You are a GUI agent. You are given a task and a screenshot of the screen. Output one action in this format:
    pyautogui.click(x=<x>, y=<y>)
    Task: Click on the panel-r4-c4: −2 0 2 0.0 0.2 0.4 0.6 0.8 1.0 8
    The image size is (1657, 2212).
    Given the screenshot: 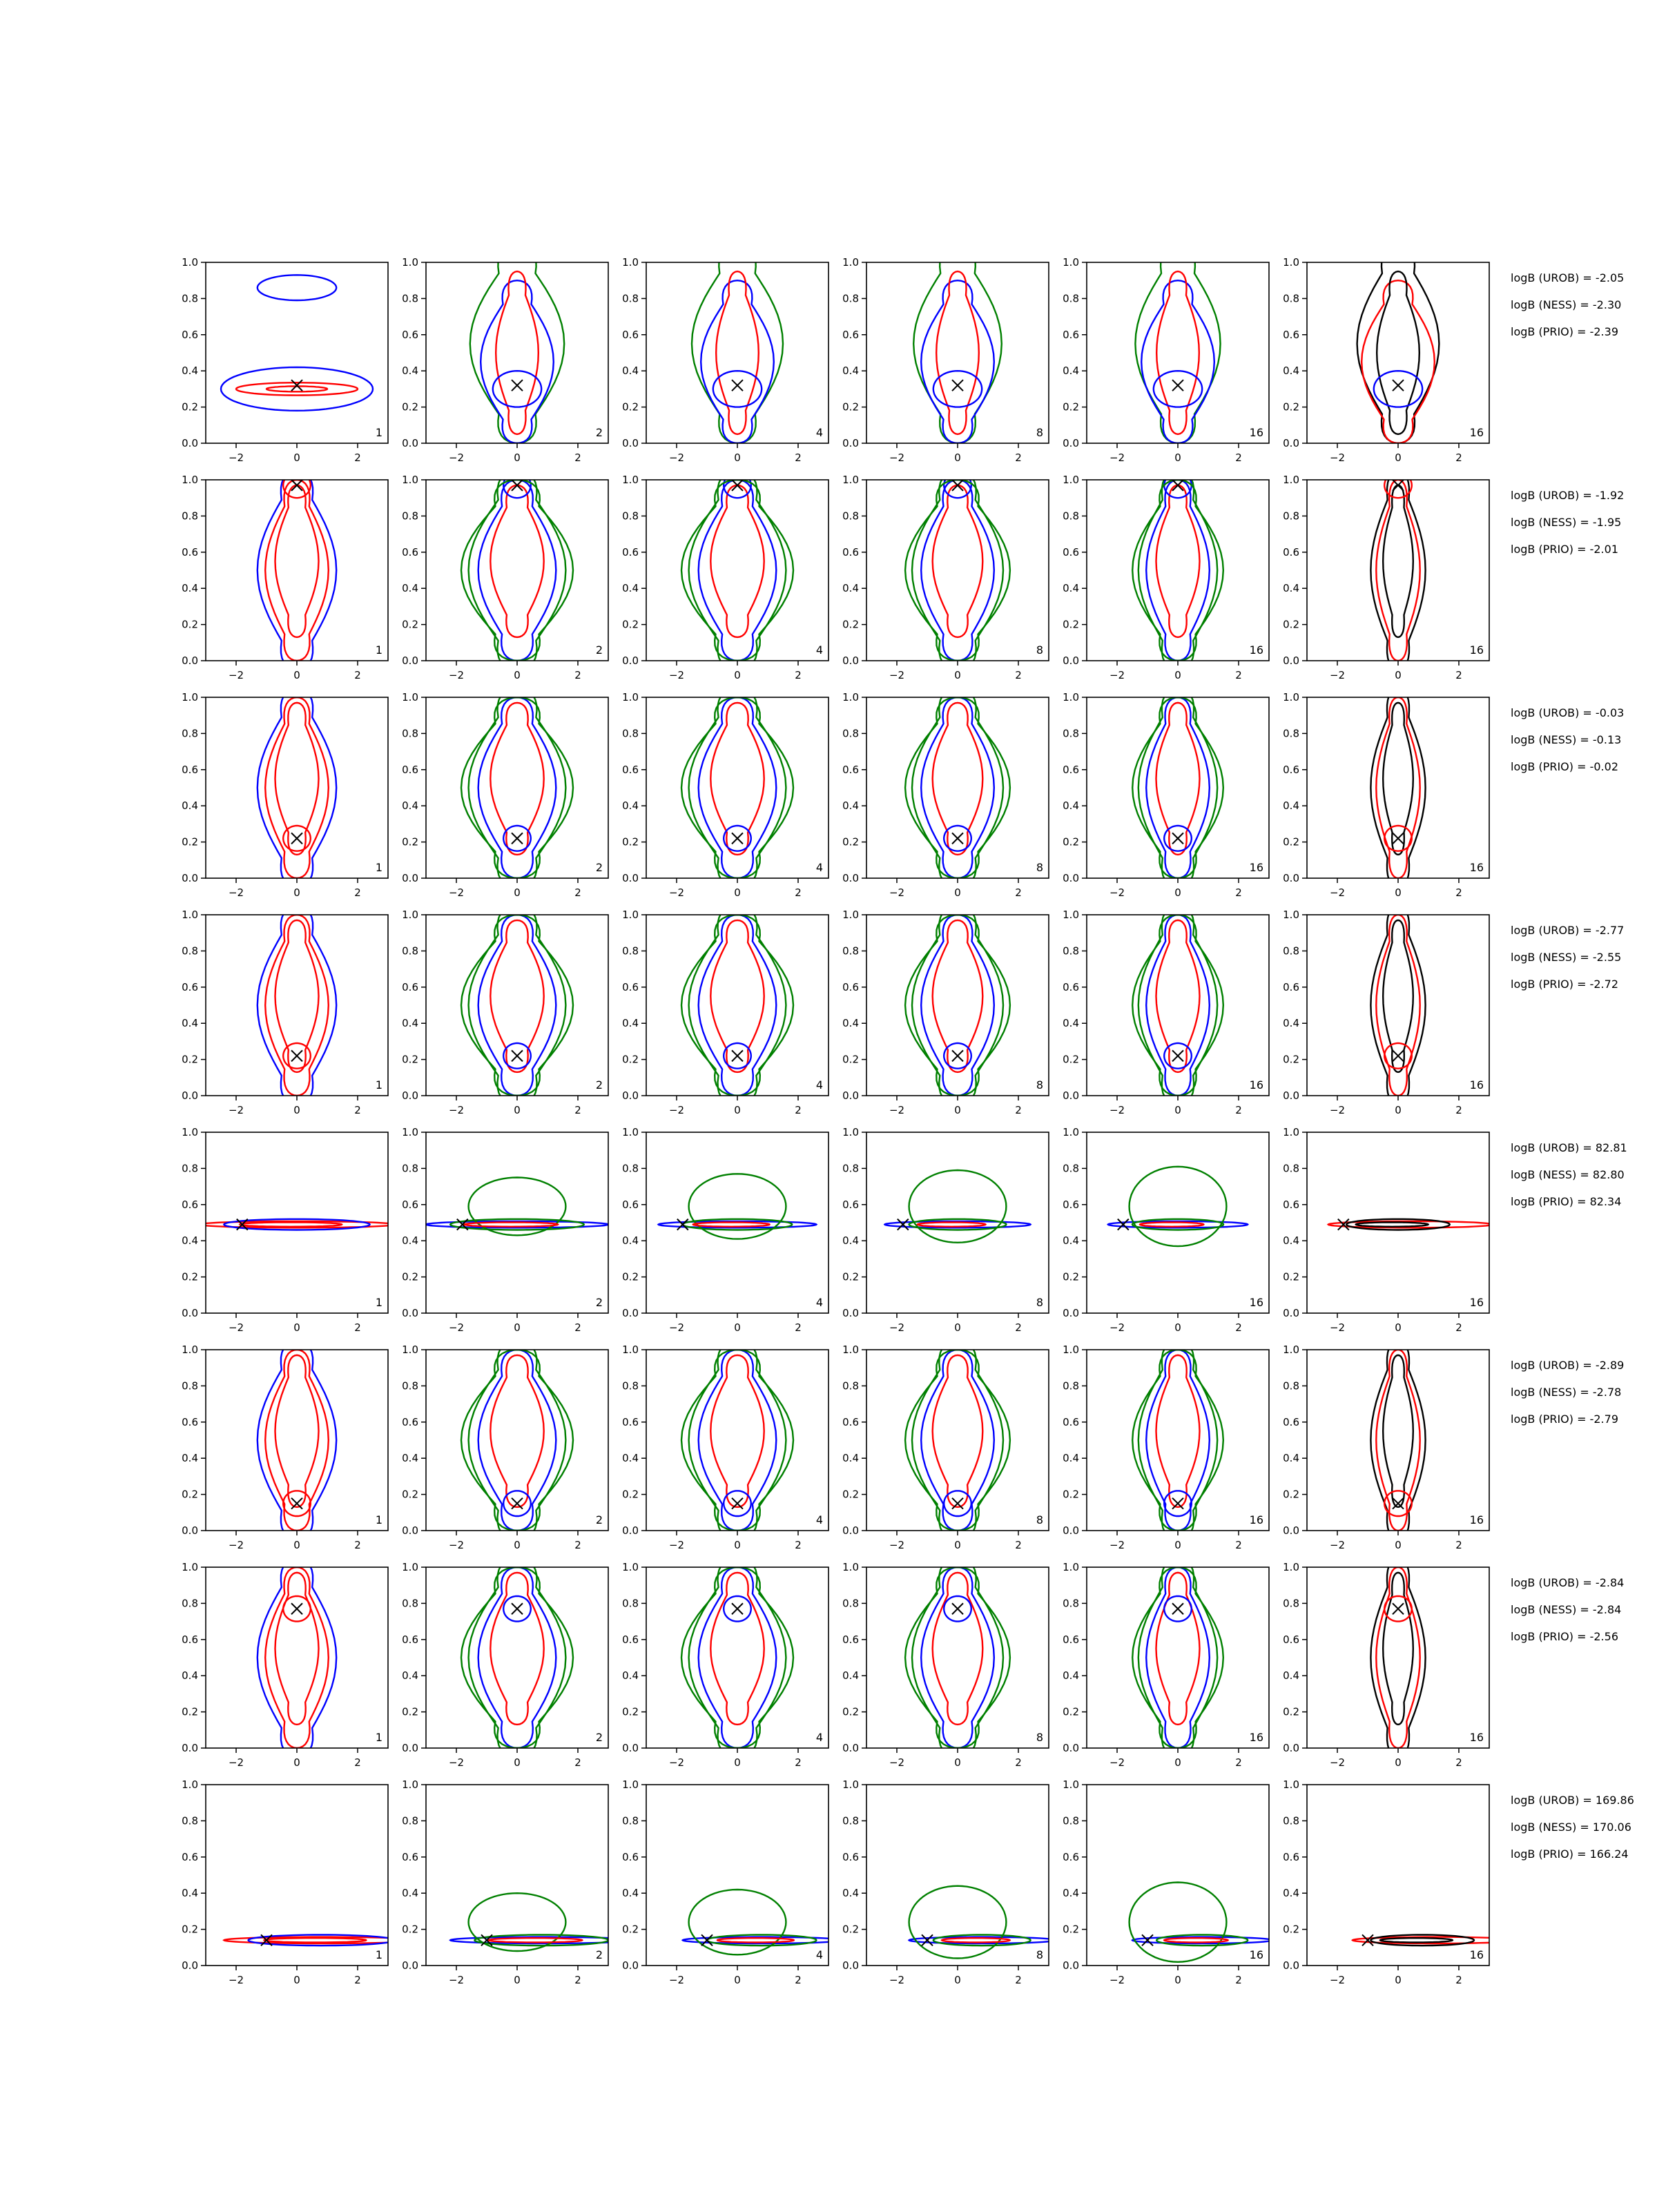 What is the action you would take?
    pyautogui.click(x=945, y=1013)
    